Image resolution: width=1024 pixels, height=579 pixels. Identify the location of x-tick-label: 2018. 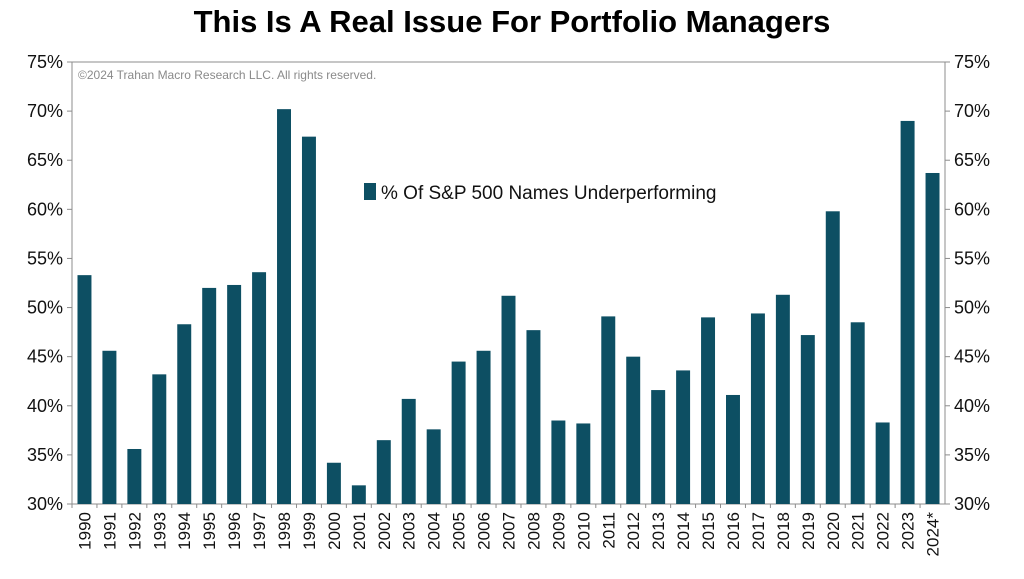
(783, 531).